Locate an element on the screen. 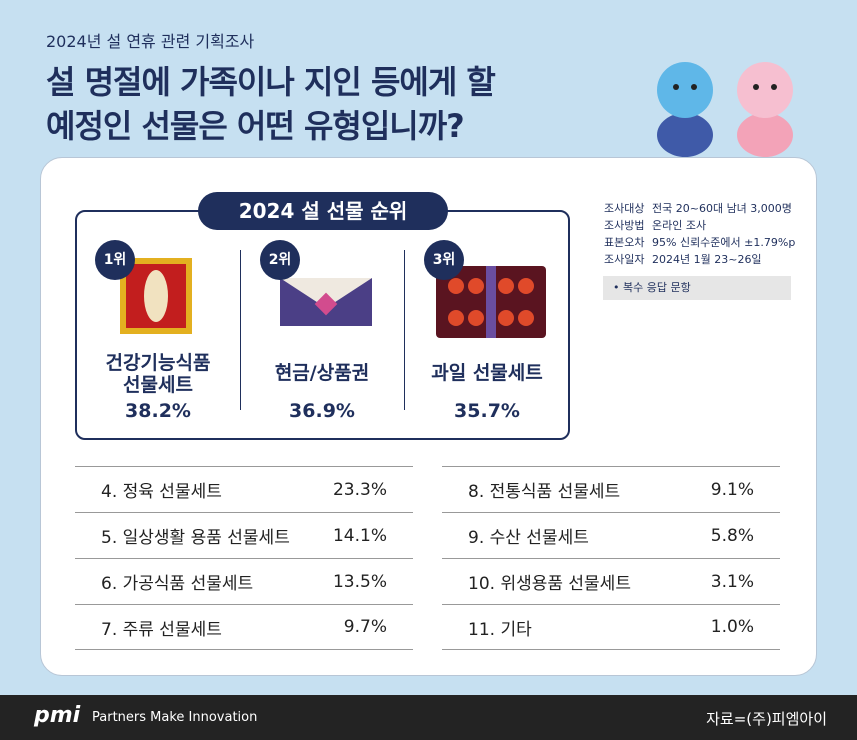 The image size is (857, 740). note-text: 복수 응답 문항 is located at coordinates (657, 287).